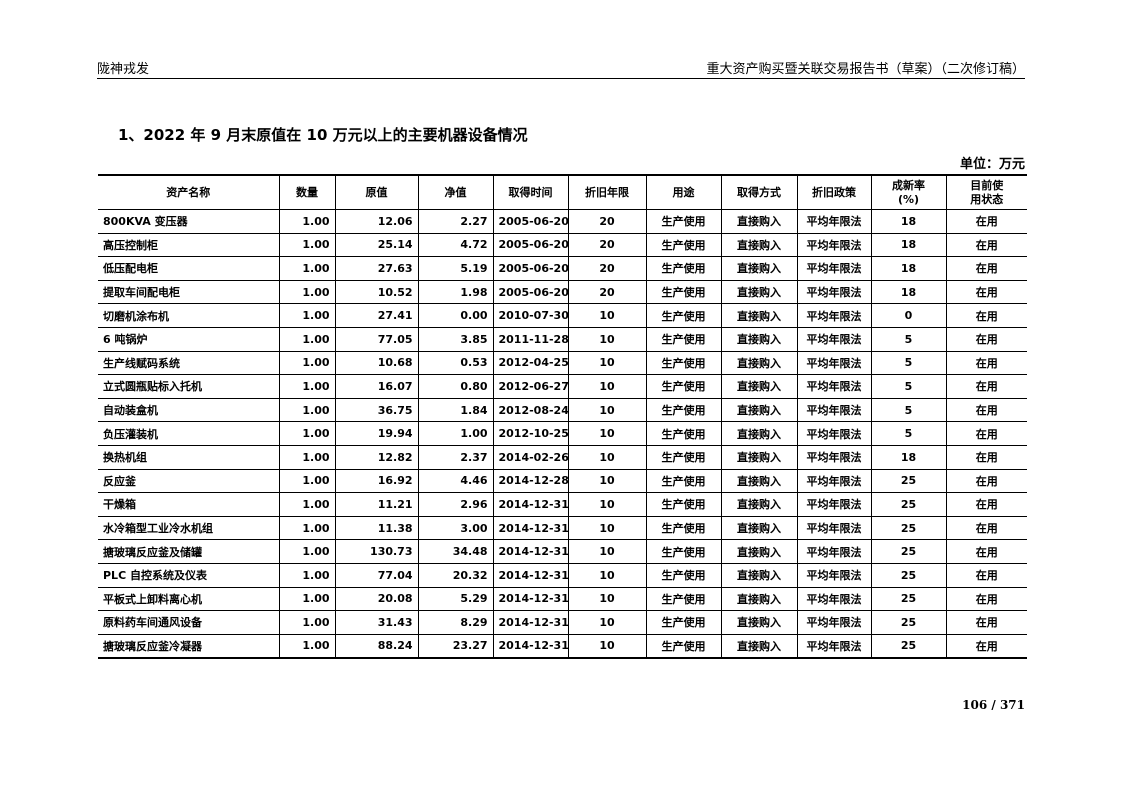 The width and height of the screenshot is (1122, 793). Describe the element at coordinates (189, 221) in the screenshot. I see `table-cell: 800KVA 变压器` at that location.